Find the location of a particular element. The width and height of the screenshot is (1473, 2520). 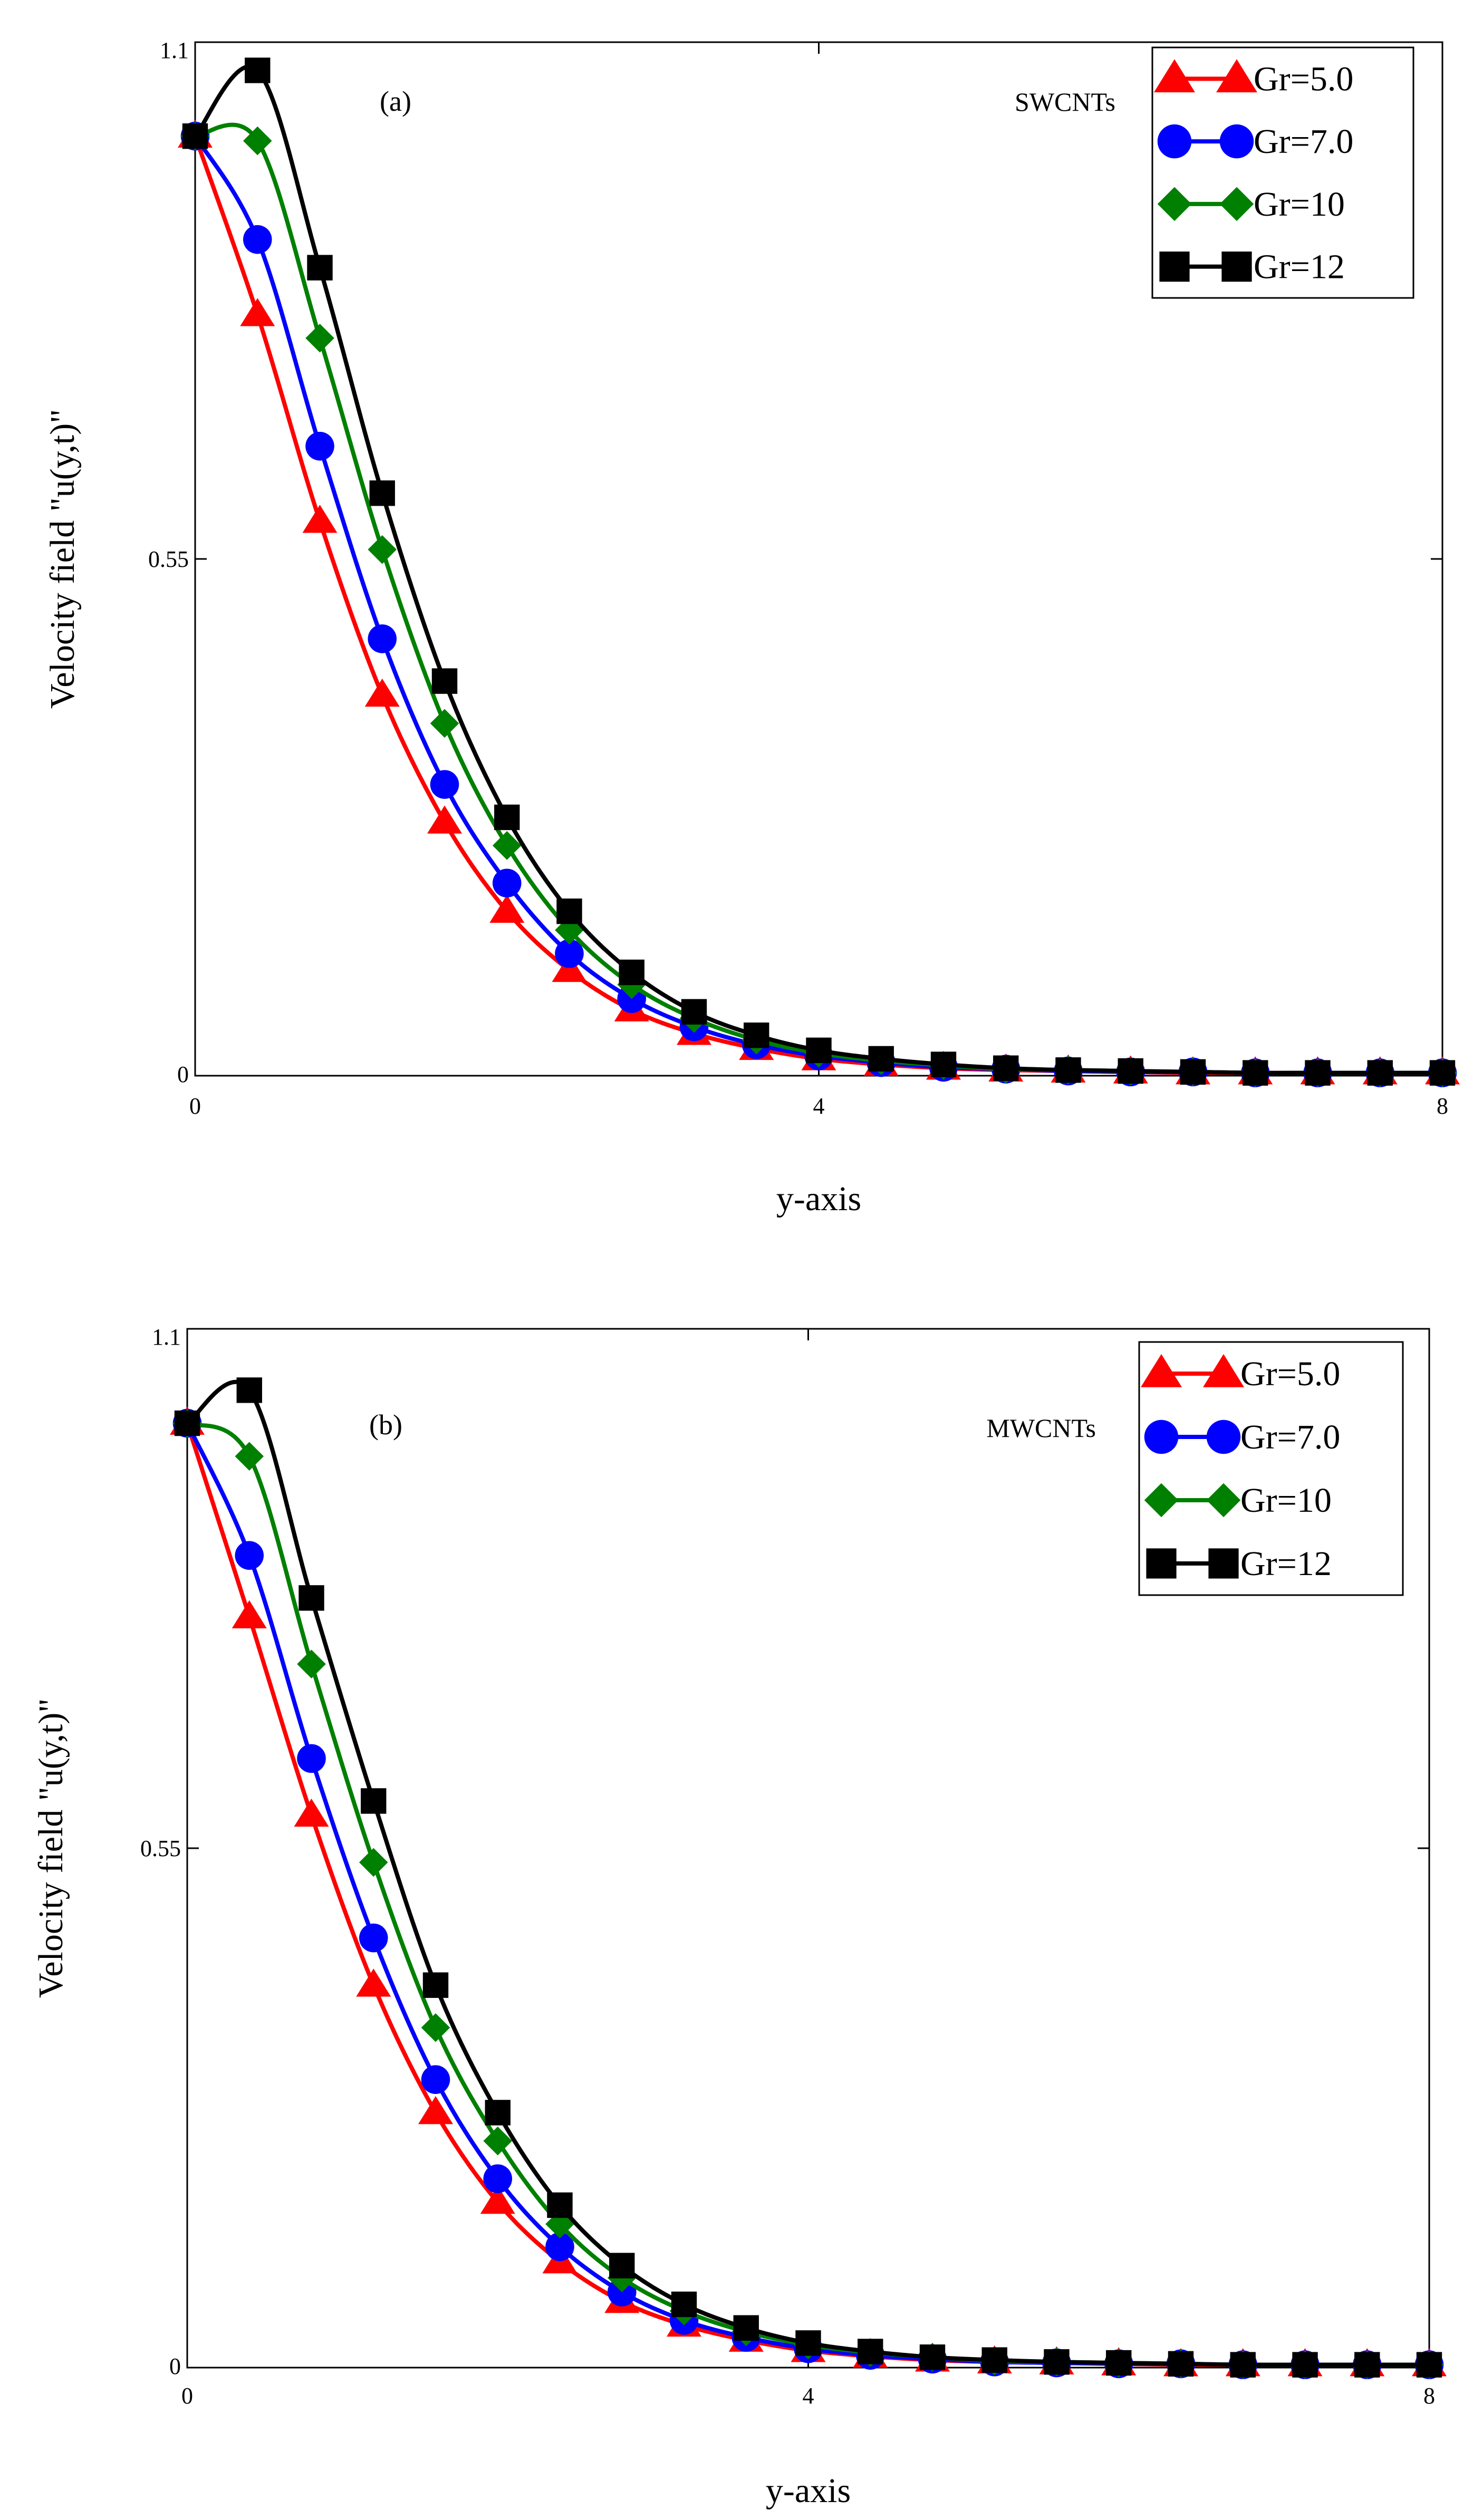

panel-label: (b) is located at coordinates (386, 1425).